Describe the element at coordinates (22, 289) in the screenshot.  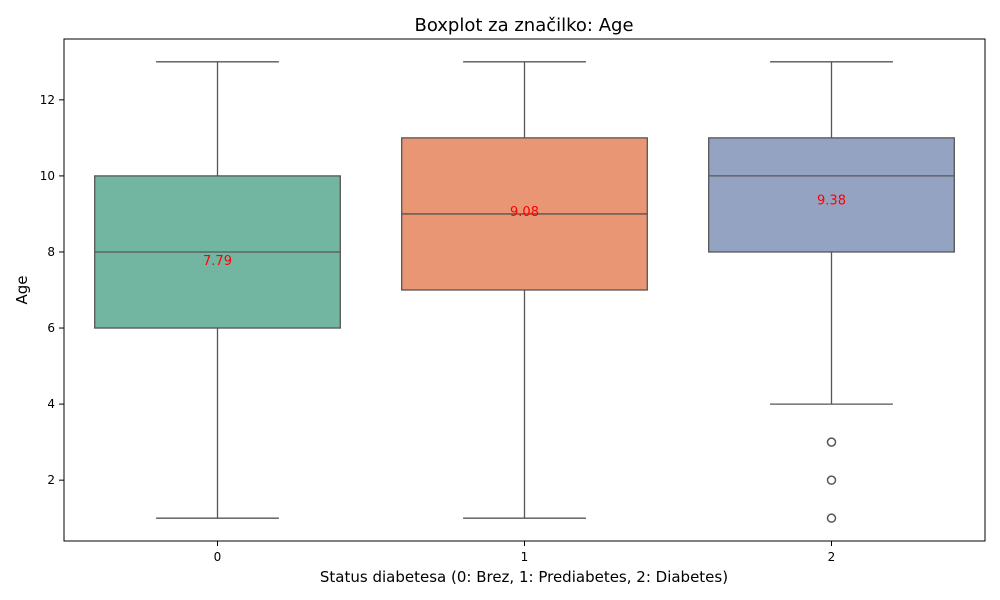
I see `y-axis-label: Age` at that location.